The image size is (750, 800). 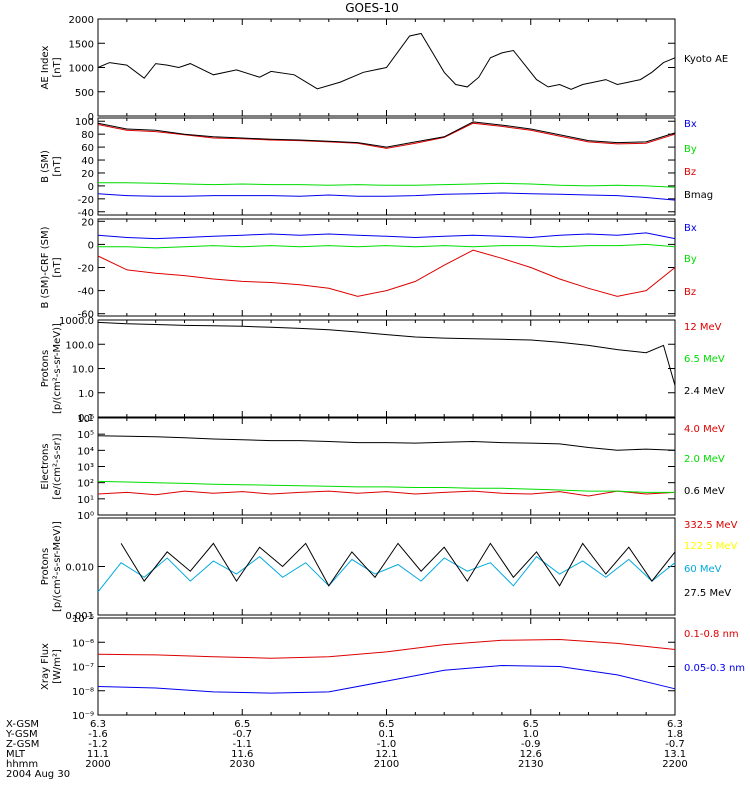 I want to click on y-tick-label: 0.1, so click(x=86, y=418).